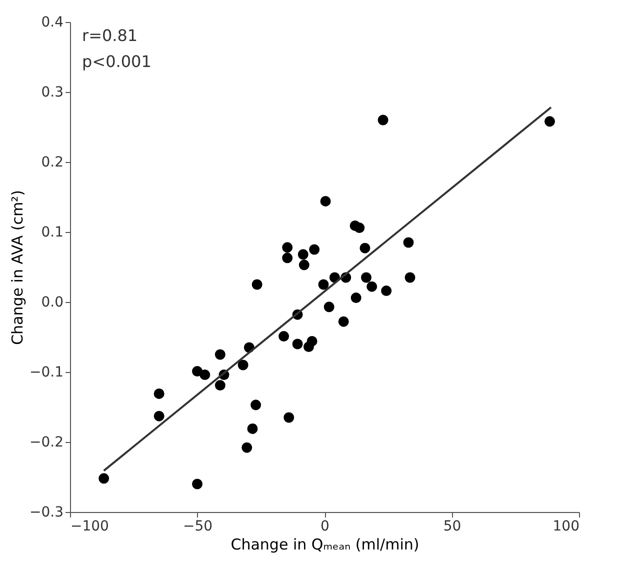  Describe the element at coordinates (47, 372) in the screenshot. I see `y-tick-label: −0.1` at that location.